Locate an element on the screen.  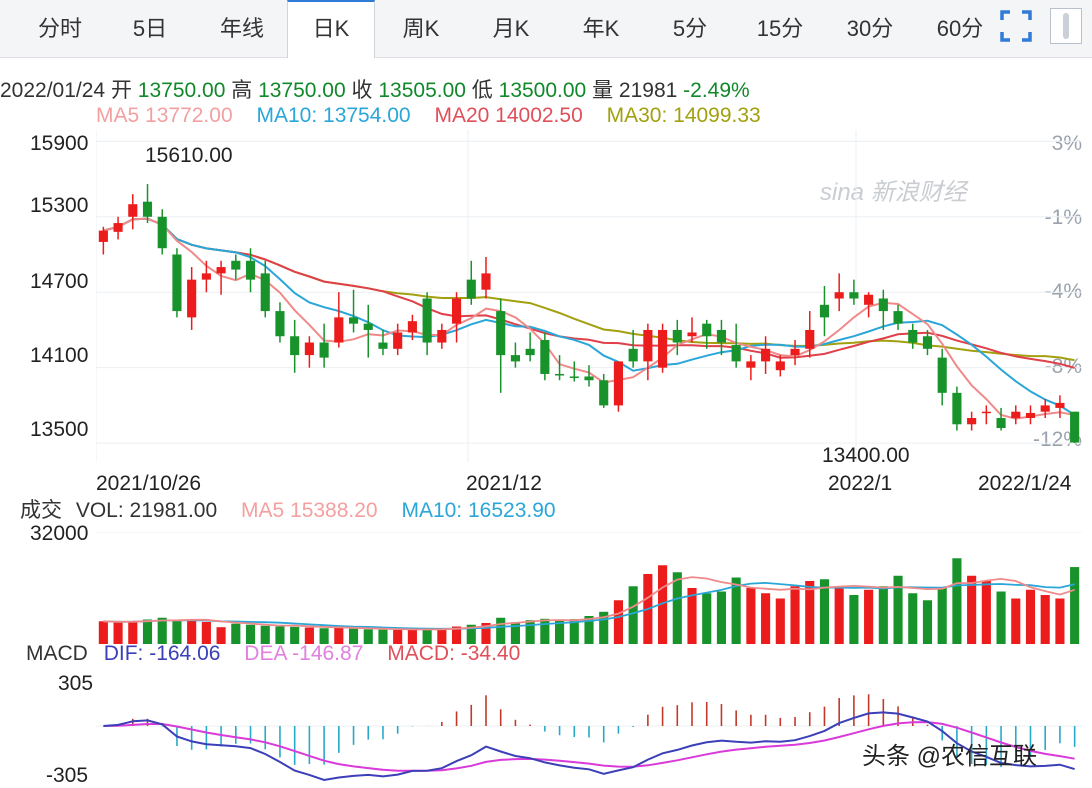
footer-watermark: 头条 @农信互联 is located at coordinates (950, 756).